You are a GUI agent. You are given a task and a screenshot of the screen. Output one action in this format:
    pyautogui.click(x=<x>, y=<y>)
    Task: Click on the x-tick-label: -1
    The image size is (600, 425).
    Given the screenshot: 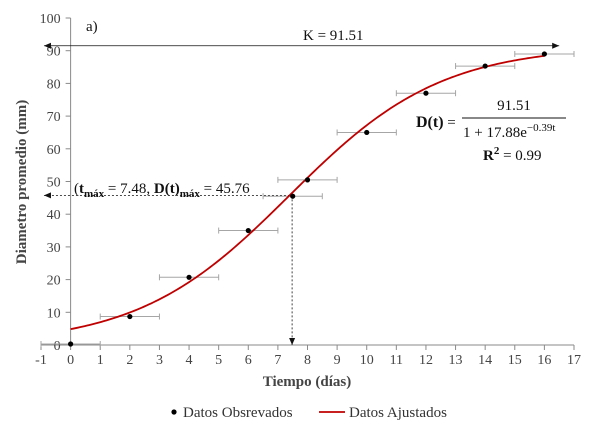 What is the action you would take?
    pyautogui.click(x=41, y=360)
    